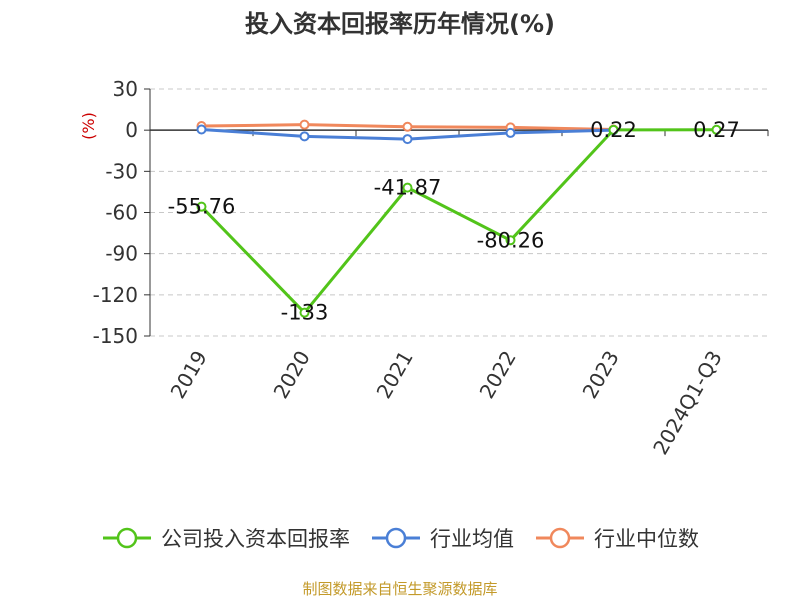 Image resolution: width=800 pixels, height=600 pixels. I want to click on data-label: -80.26, so click(511, 240).